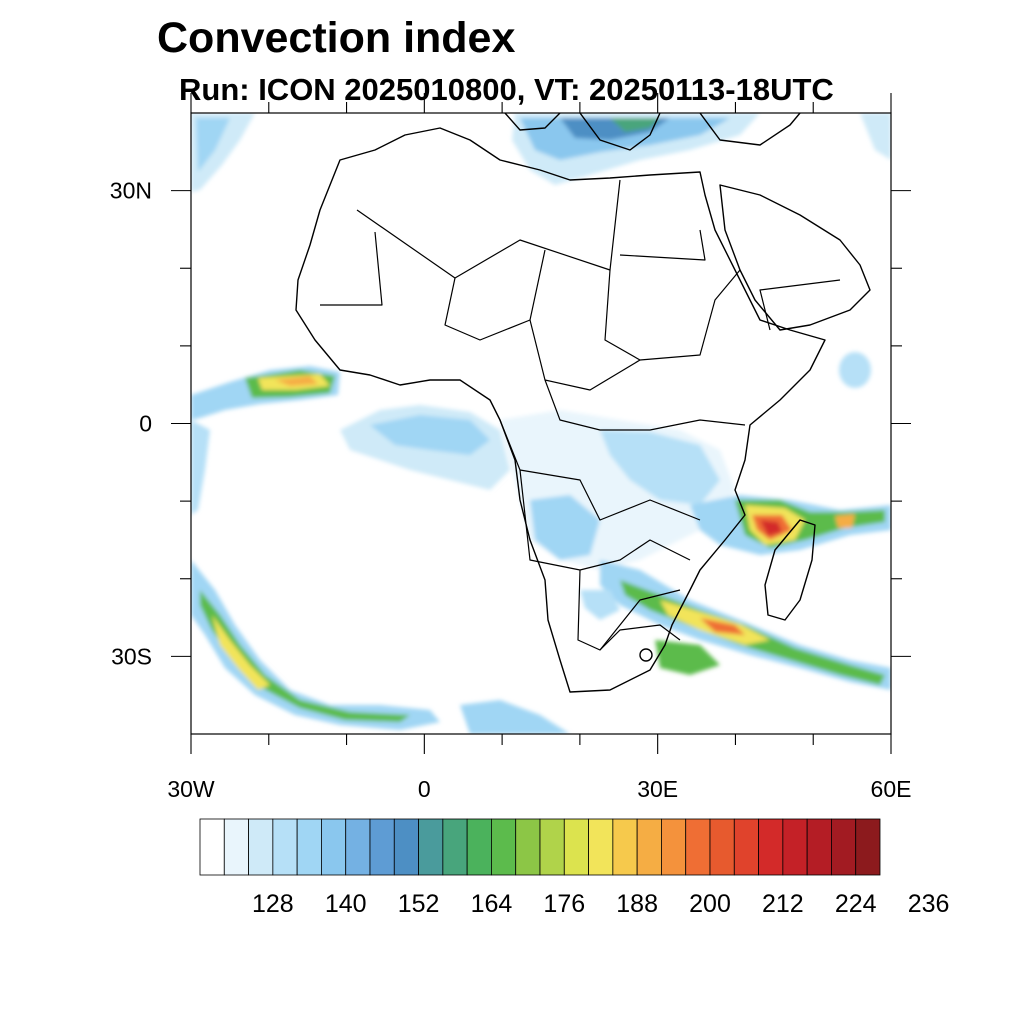 The height and width of the screenshot is (1024, 1024). What do you see at coordinates (346, 904) in the screenshot?
I see `colorbar-label: 140` at bounding box center [346, 904].